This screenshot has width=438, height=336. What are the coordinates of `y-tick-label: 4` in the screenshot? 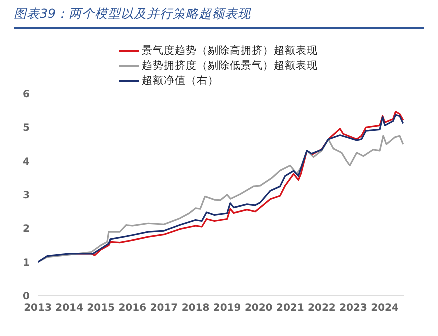 It's located at (26, 162).